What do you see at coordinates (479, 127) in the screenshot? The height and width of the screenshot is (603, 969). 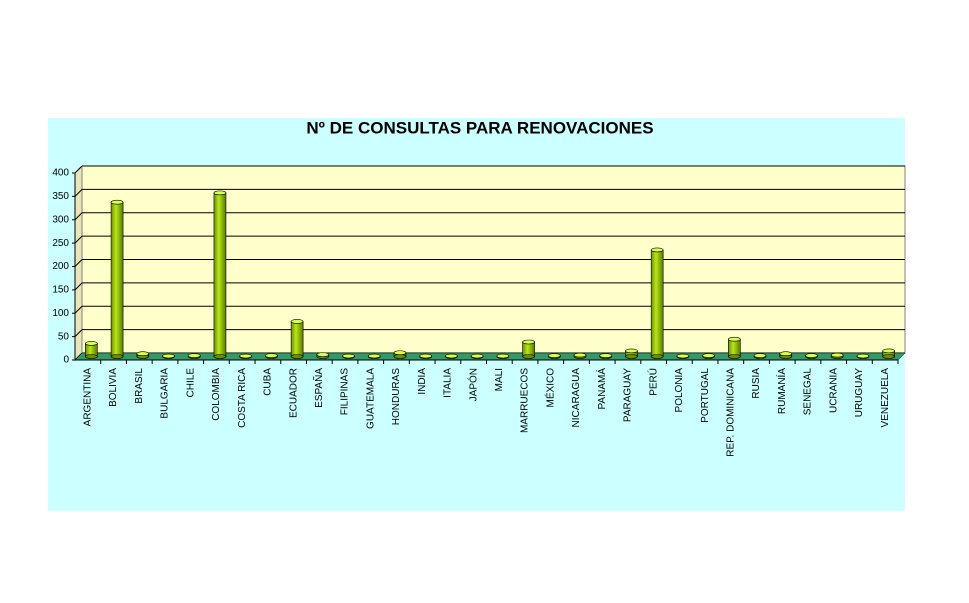 I see `chart-title: Nº DE CONSULTAS PARA RENOVACIONES` at bounding box center [479, 127].